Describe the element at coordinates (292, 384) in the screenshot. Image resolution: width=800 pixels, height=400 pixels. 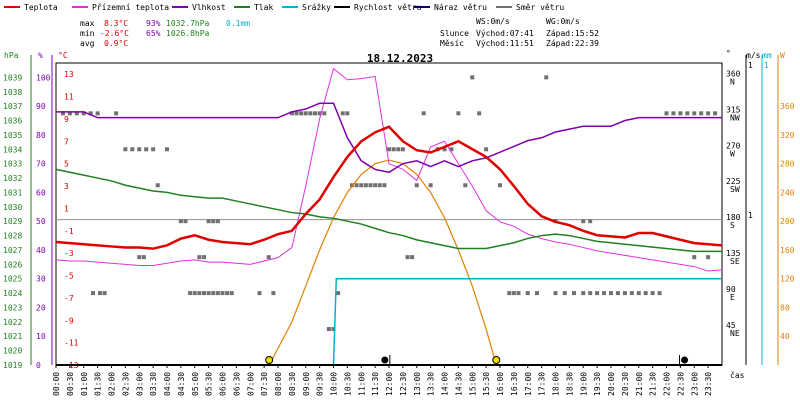
I see `x-tick-label: 08:30` at that location.